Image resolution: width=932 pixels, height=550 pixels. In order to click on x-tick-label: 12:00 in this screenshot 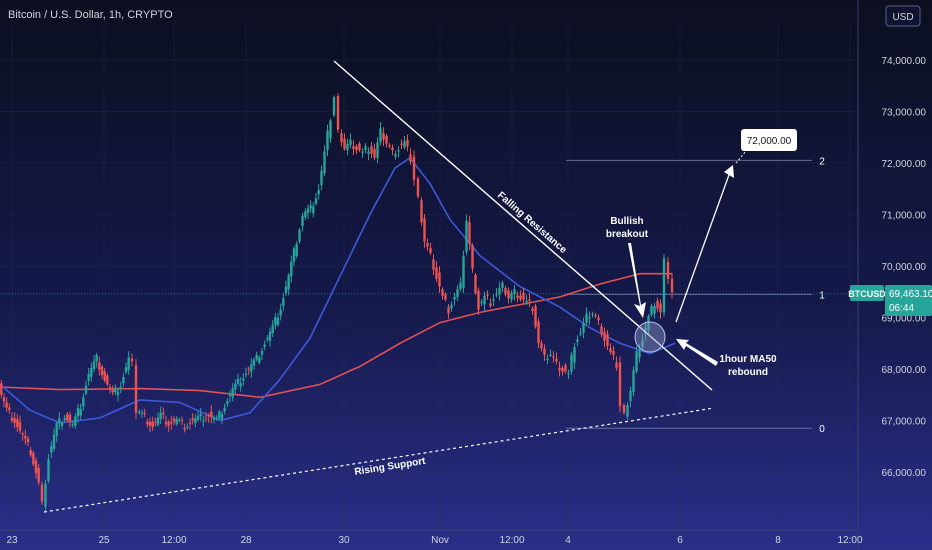, I will do `click(849, 540)`.